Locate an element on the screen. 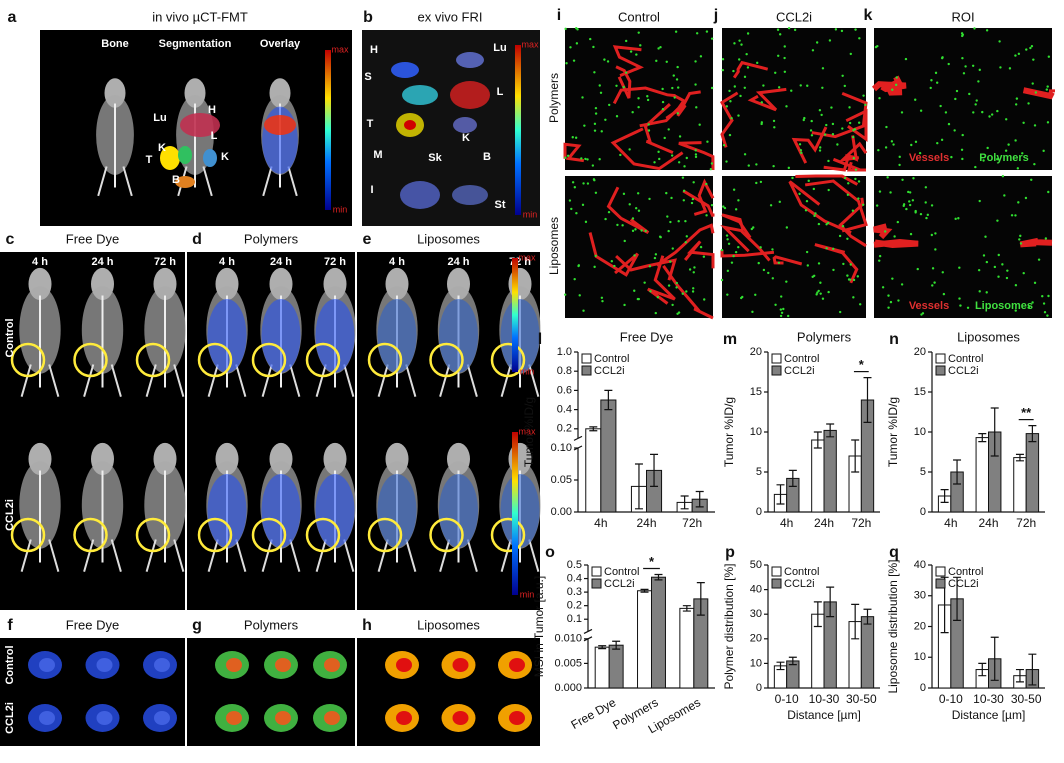 The height and width of the screenshot is (763, 1064). bar is located at coordinates (616, 666).